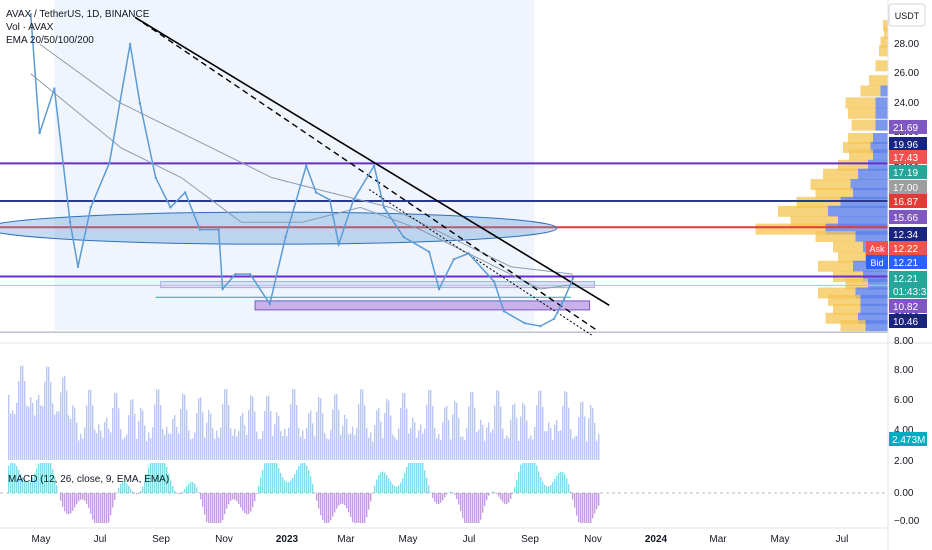  I want to click on symbol-title: AVAX / TetherUS, 1D, BINANCE, so click(78, 14).